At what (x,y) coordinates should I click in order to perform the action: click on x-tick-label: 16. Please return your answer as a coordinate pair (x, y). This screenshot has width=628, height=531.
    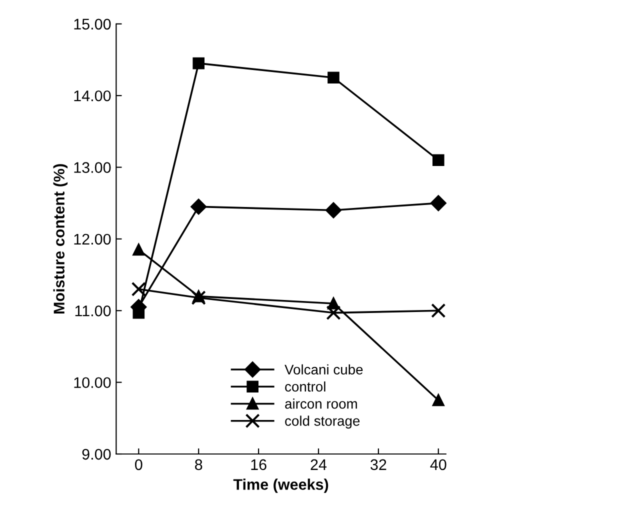
    Looking at the image, I should click on (258, 464).